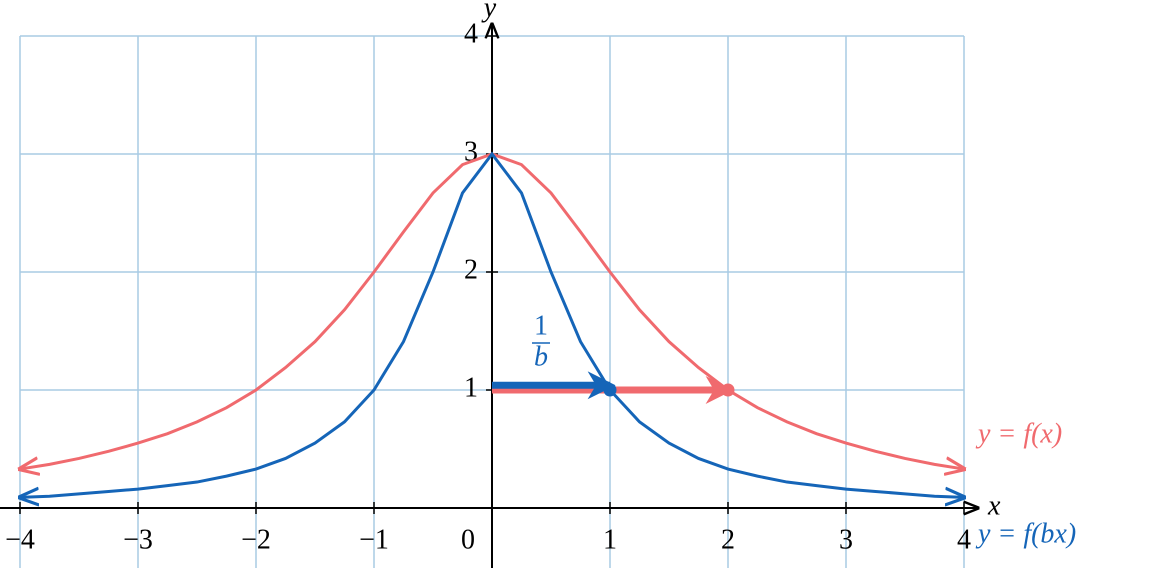 The height and width of the screenshot is (568, 1152). I want to click on annotation-denominator: b, so click(541, 356).